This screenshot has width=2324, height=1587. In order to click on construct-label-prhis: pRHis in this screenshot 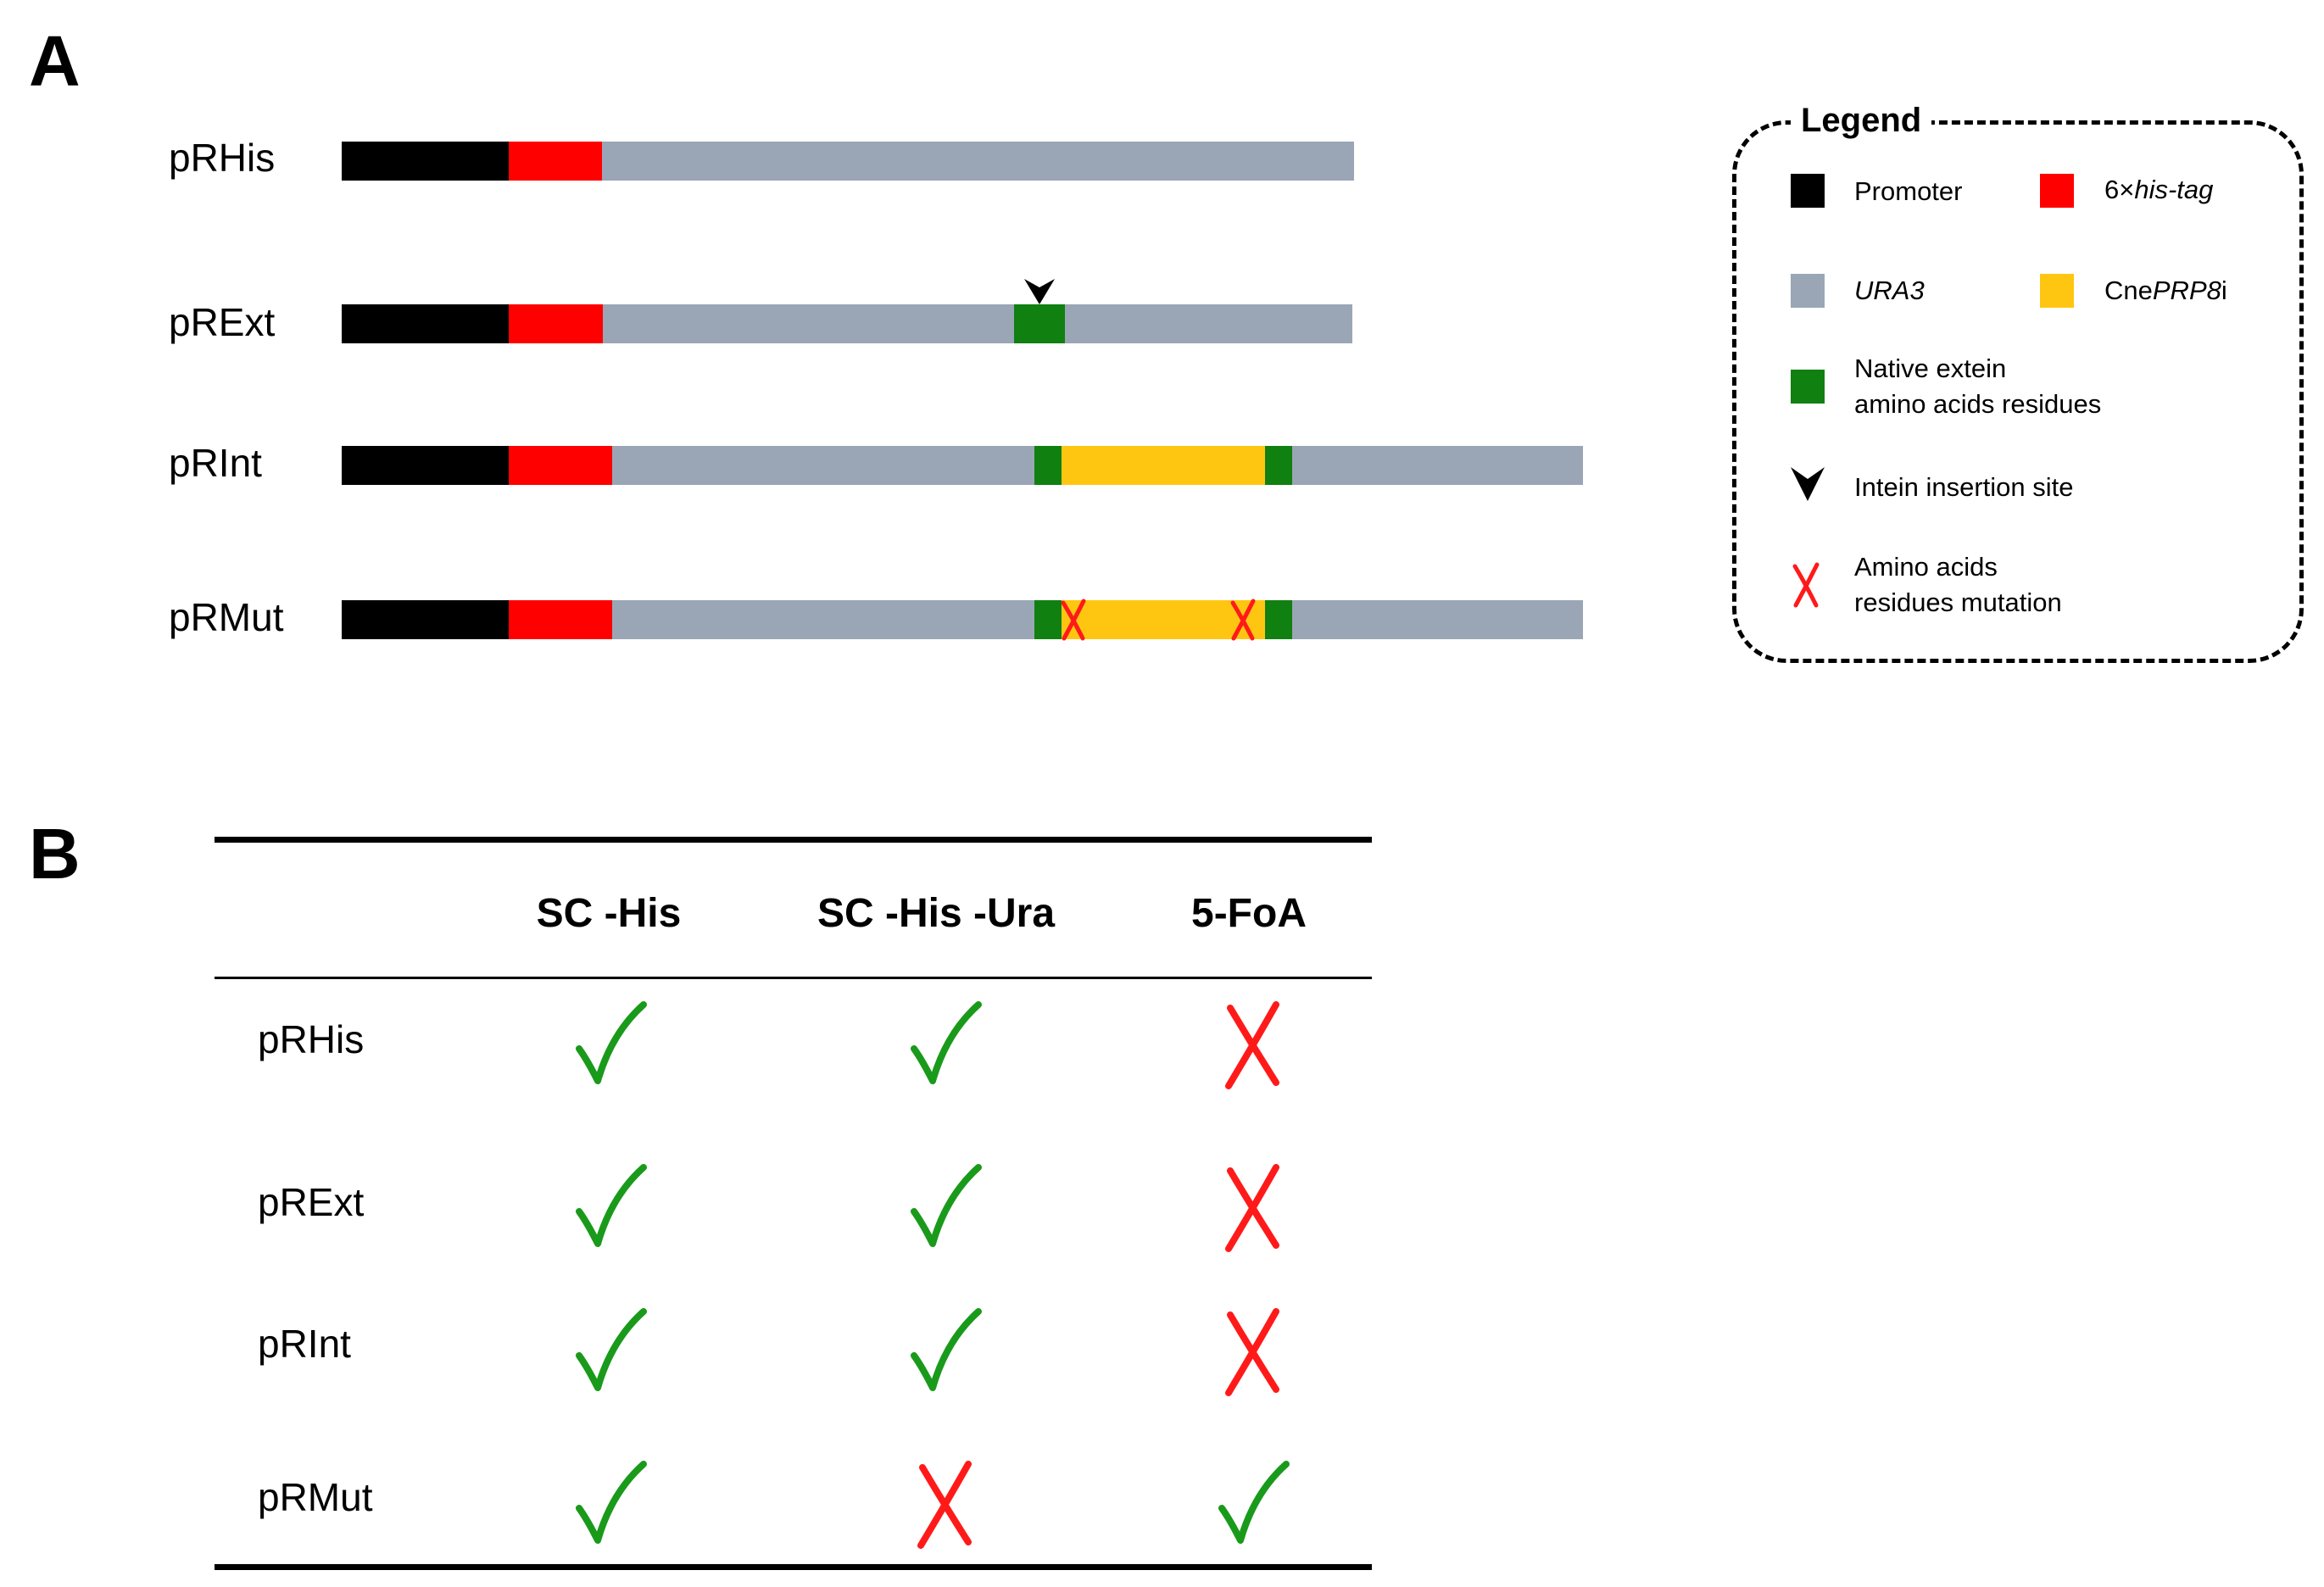, I will do `click(222, 158)`.